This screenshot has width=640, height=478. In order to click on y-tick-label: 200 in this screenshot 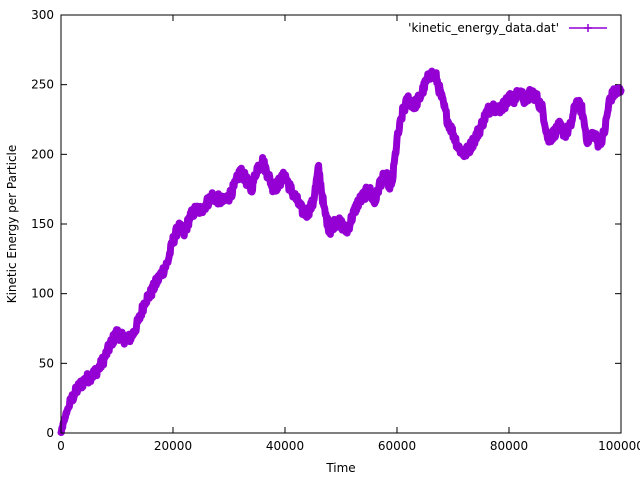, I will do `click(42, 154)`.